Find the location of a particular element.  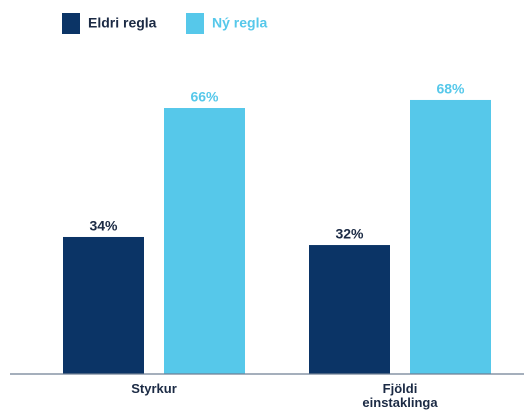

x-tick-label: Styrkur is located at coordinates (154, 388).